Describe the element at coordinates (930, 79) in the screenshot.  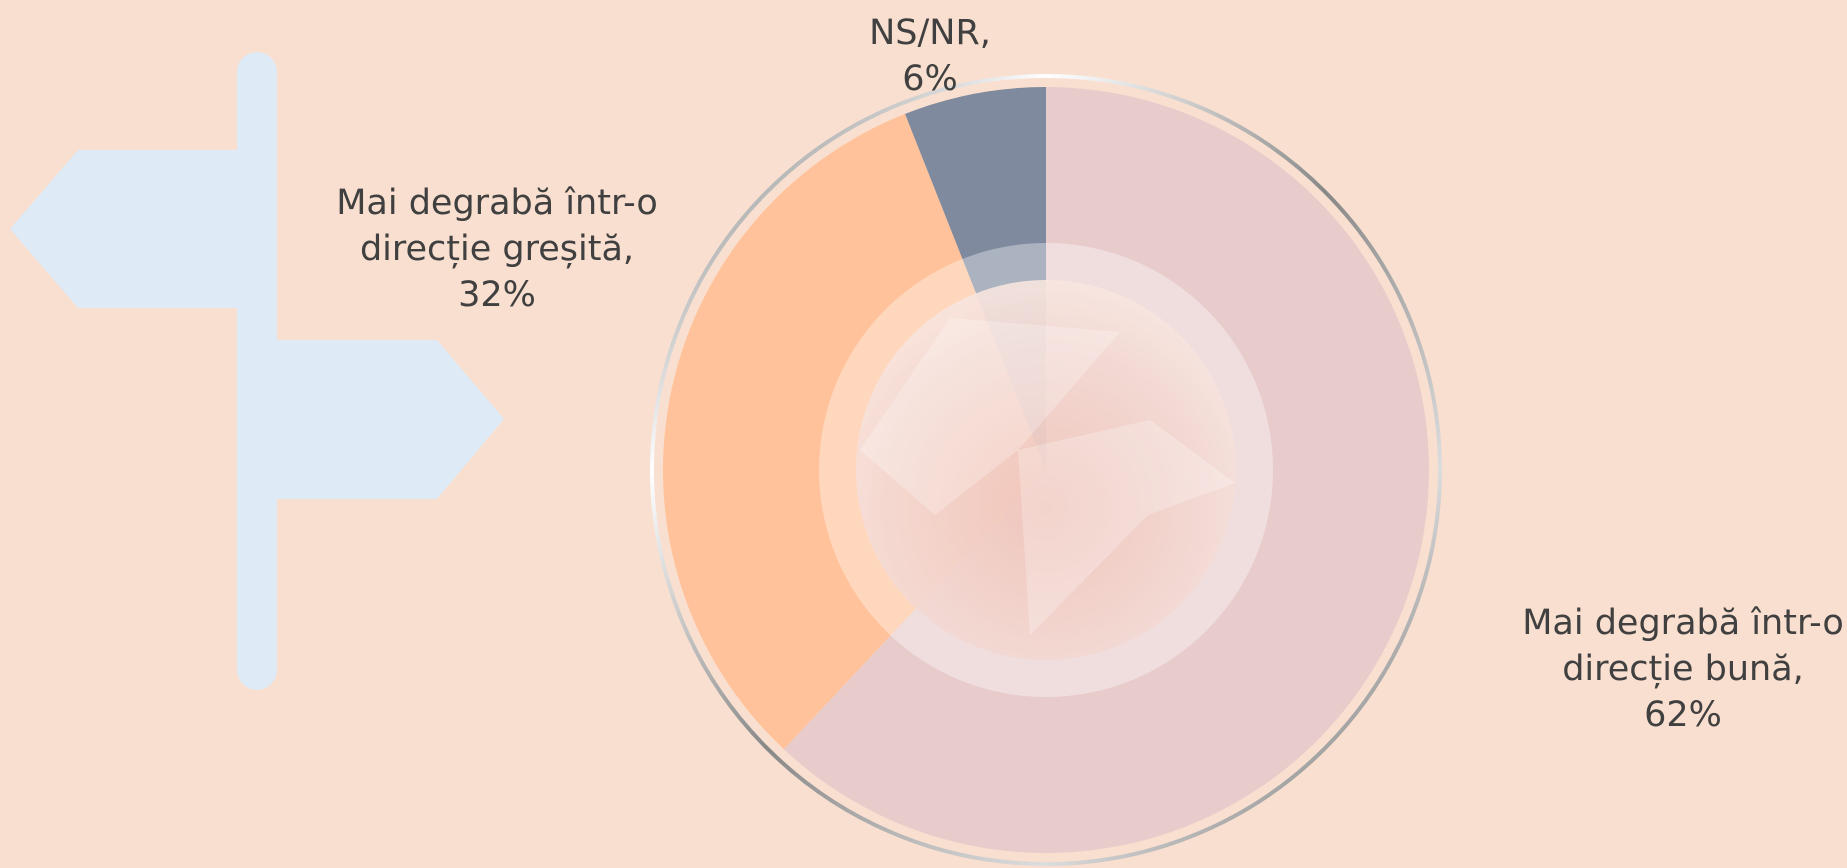
I see `value-label: 6%` at that location.